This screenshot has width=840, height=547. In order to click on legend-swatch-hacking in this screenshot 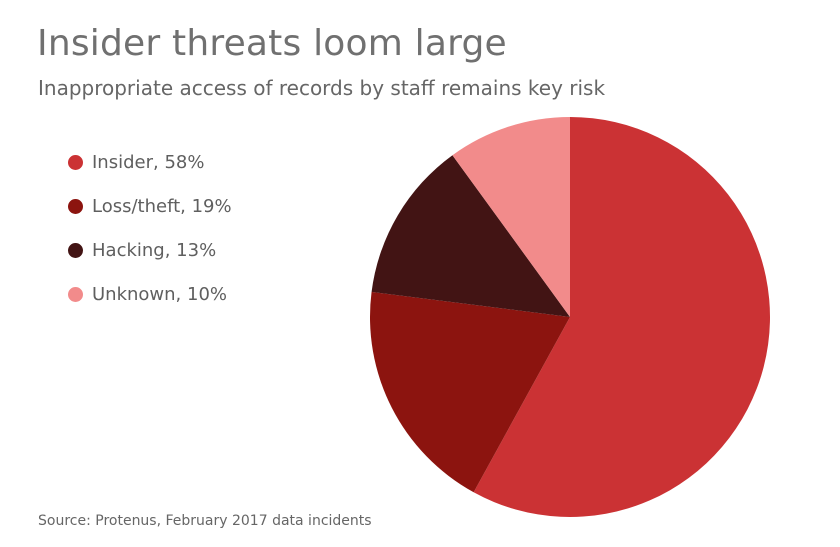, I will do `click(75, 250)`.